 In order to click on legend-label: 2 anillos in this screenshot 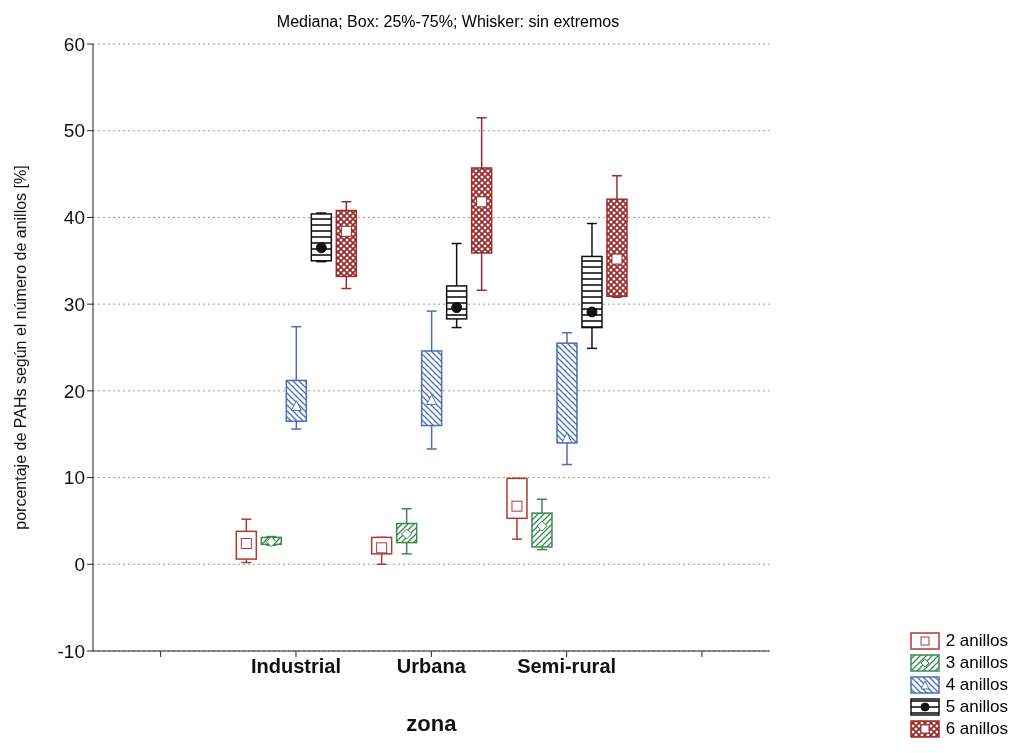, I will do `click(976, 641)`.